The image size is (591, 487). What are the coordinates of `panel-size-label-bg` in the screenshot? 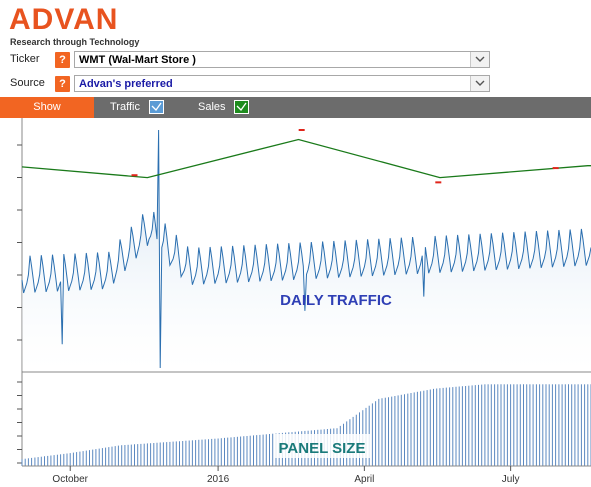 It's located at (322, 446).